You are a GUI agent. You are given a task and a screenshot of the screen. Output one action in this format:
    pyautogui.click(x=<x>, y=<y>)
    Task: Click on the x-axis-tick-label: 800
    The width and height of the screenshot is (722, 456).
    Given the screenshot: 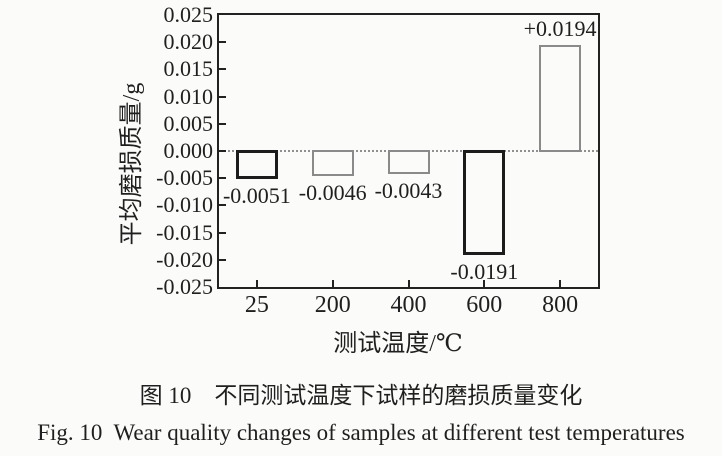 What is the action you would take?
    pyautogui.click(x=560, y=305)
    